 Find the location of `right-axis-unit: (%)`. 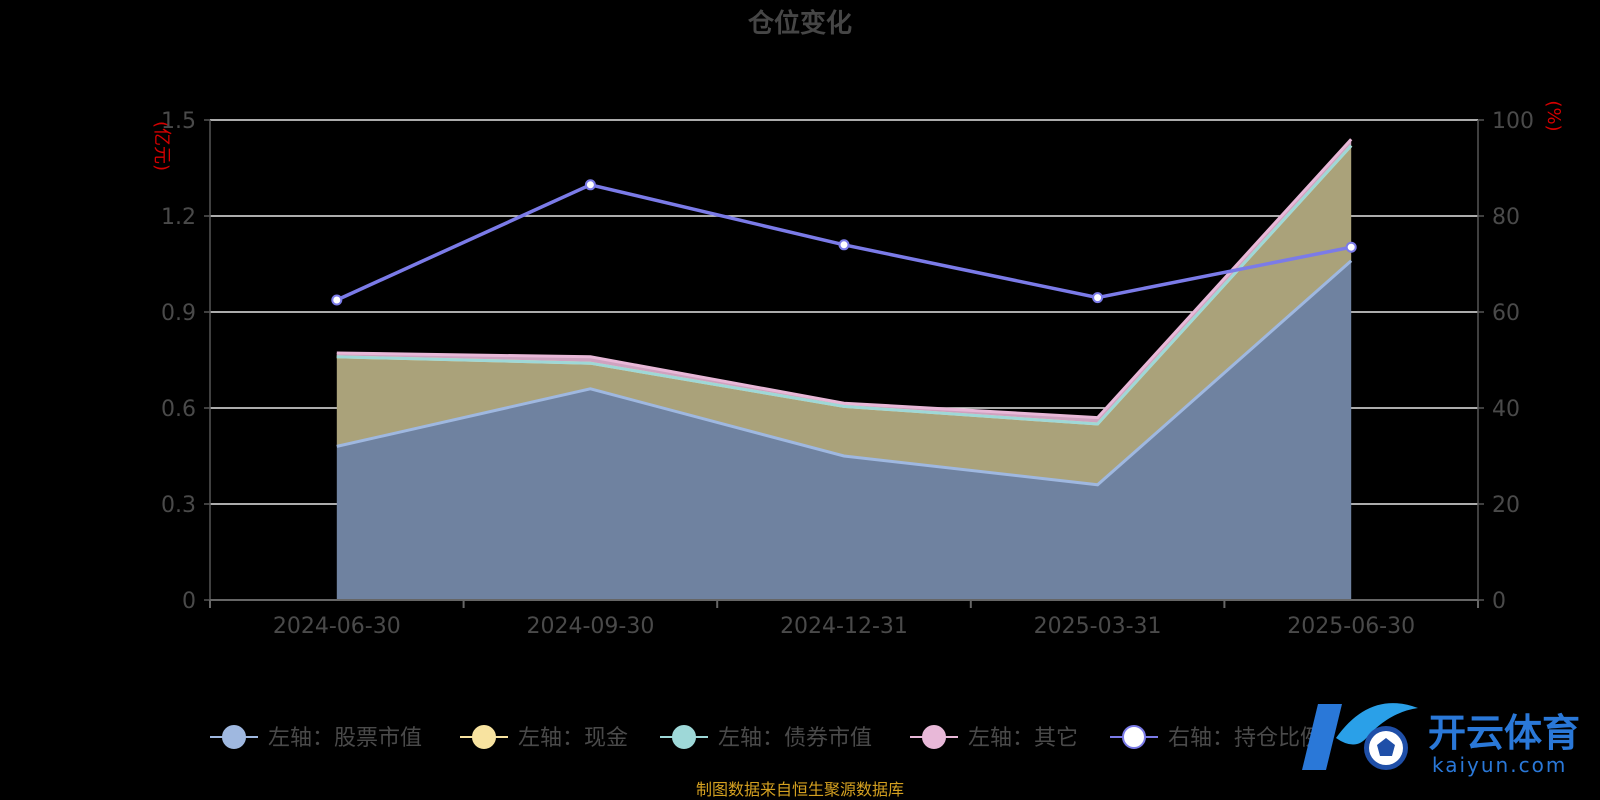

right-axis-unit: (%) is located at coordinates (1553, 115).